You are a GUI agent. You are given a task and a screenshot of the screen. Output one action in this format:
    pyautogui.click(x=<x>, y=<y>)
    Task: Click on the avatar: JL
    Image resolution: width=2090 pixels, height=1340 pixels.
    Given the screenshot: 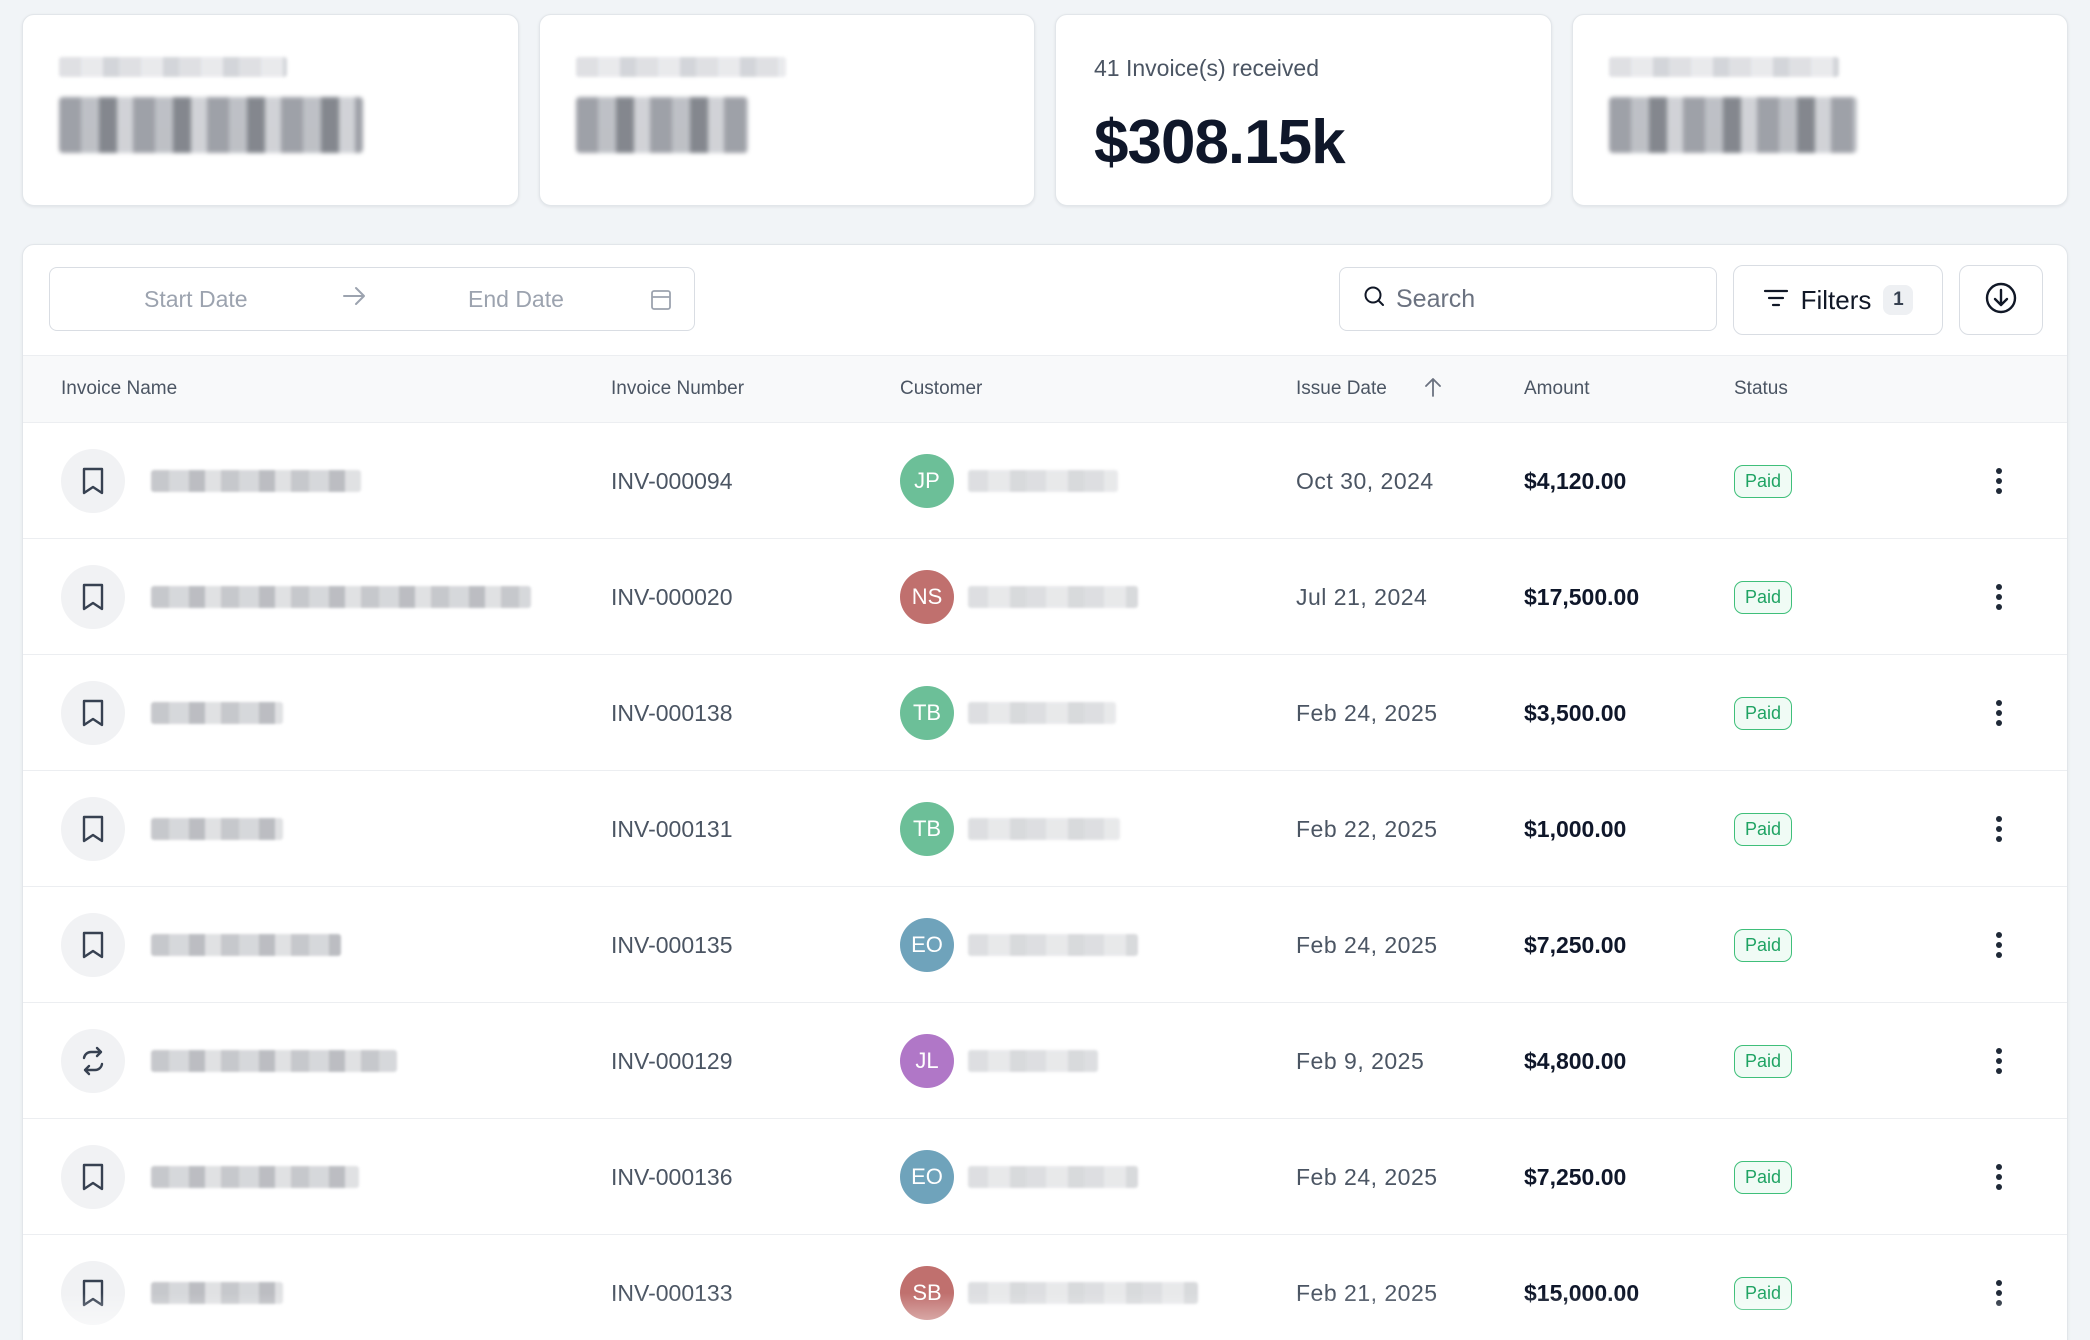 What is the action you would take?
    pyautogui.click(x=927, y=1061)
    